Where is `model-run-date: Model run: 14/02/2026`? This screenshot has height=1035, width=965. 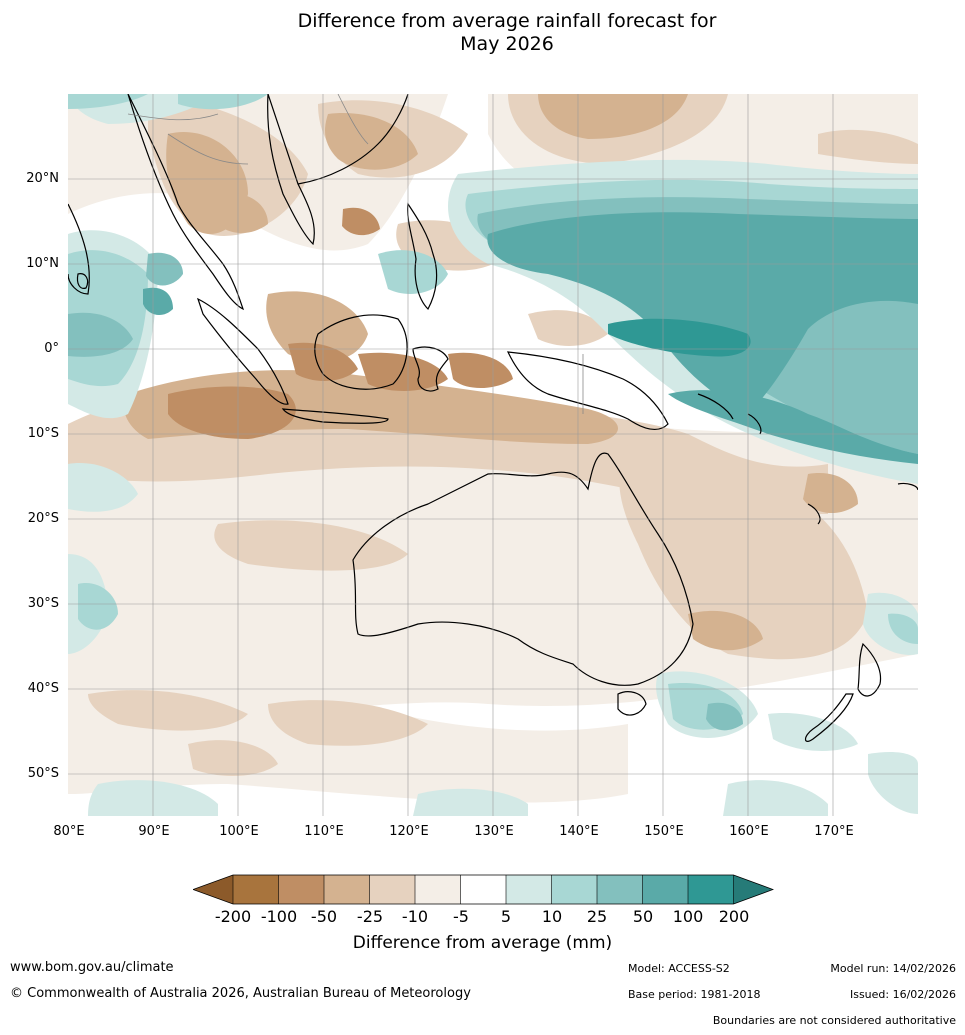
model-run-date: Model run: 14/02/2026 is located at coordinates (893, 968).